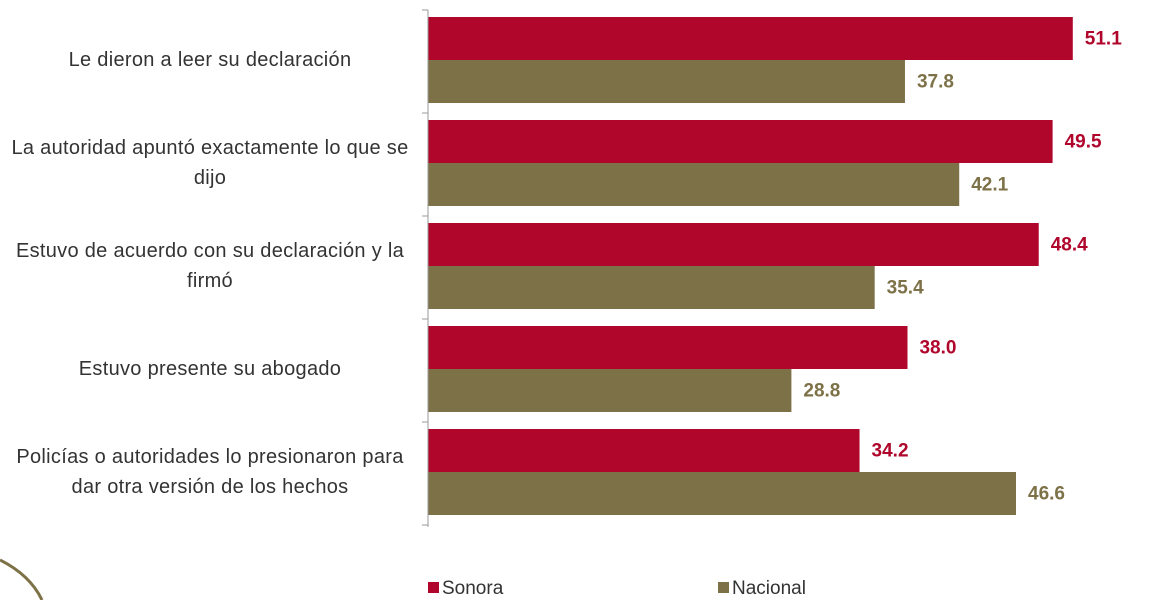  What do you see at coordinates (890, 451) in the screenshot?
I see `value-label: 34.2` at bounding box center [890, 451].